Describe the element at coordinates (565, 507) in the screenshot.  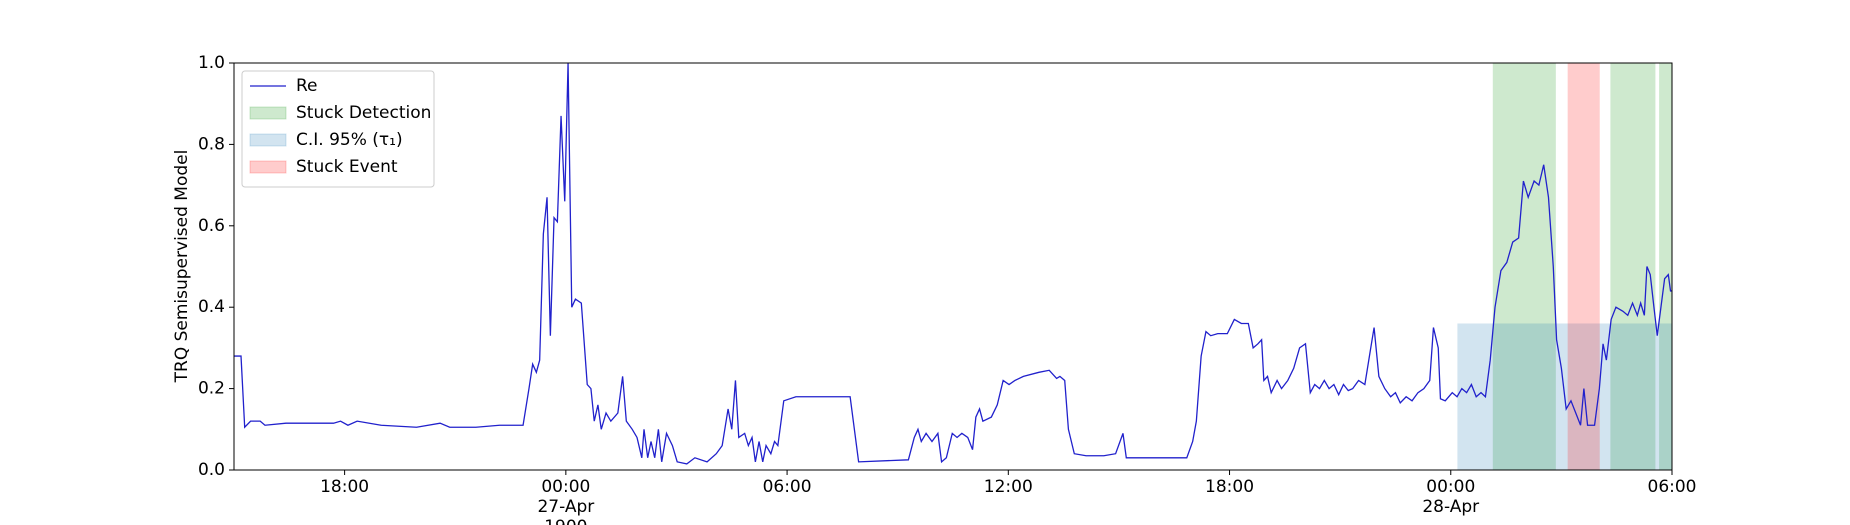
I see `x-date-label: 27-Apr` at that location.